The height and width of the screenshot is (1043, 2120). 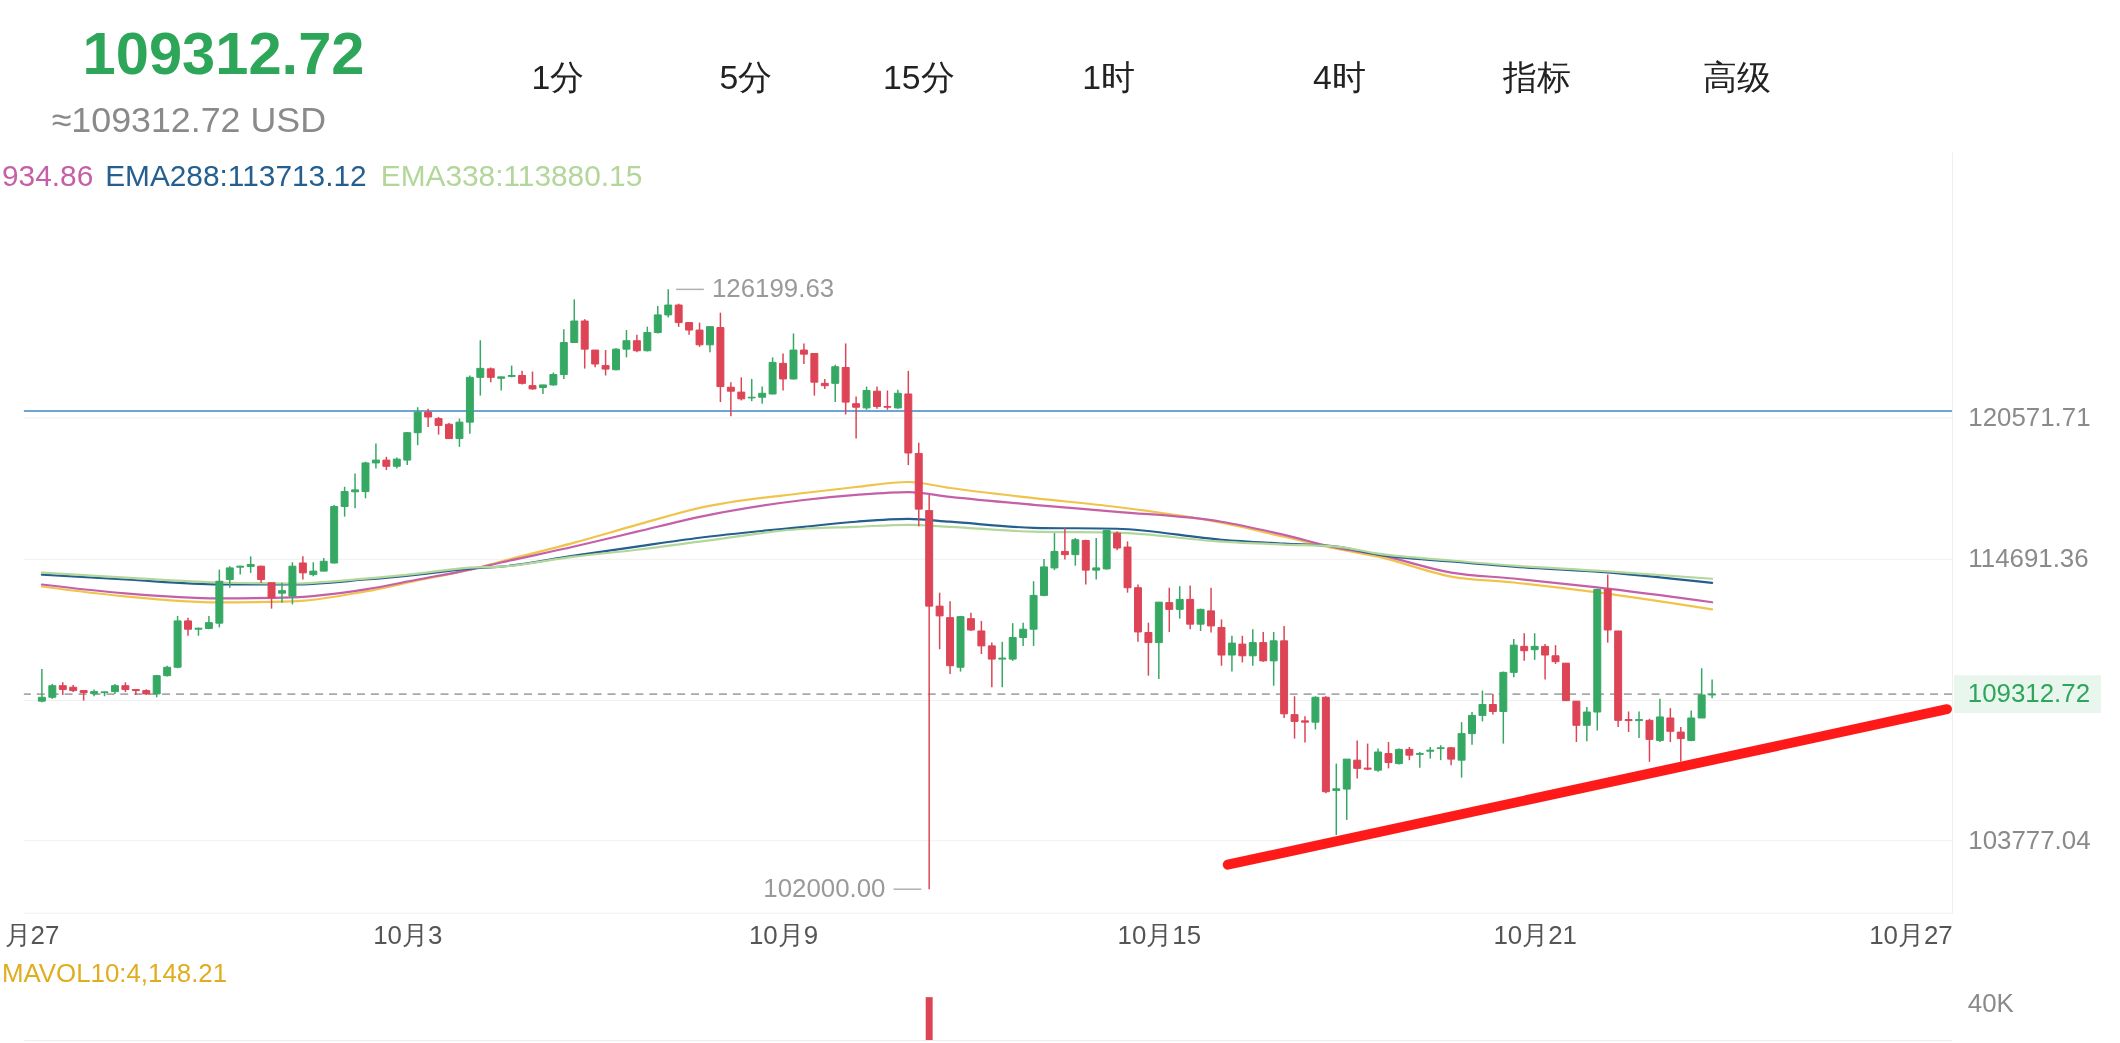 I want to click on y-tick-label: 114691.36, so click(x=2028, y=558).